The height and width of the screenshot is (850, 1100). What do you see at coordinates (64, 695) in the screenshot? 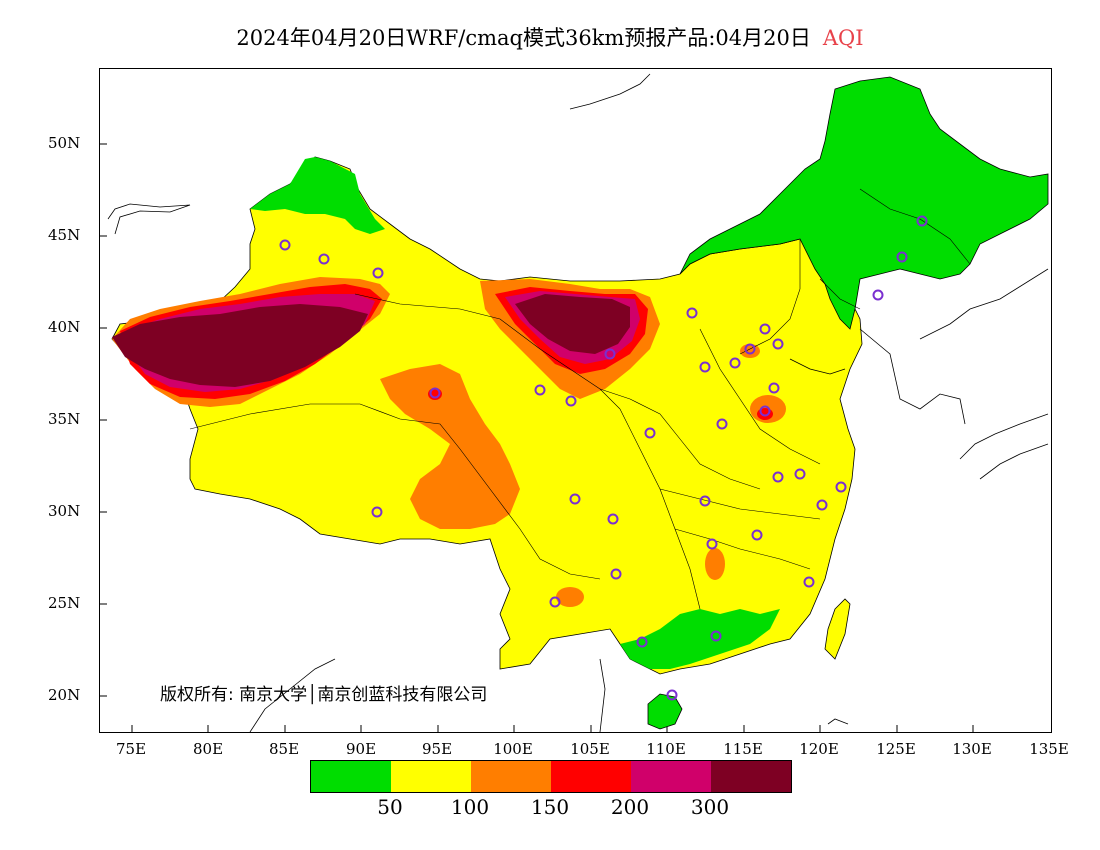
I see `lat-label-20n: 20N` at bounding box center [64, 695].